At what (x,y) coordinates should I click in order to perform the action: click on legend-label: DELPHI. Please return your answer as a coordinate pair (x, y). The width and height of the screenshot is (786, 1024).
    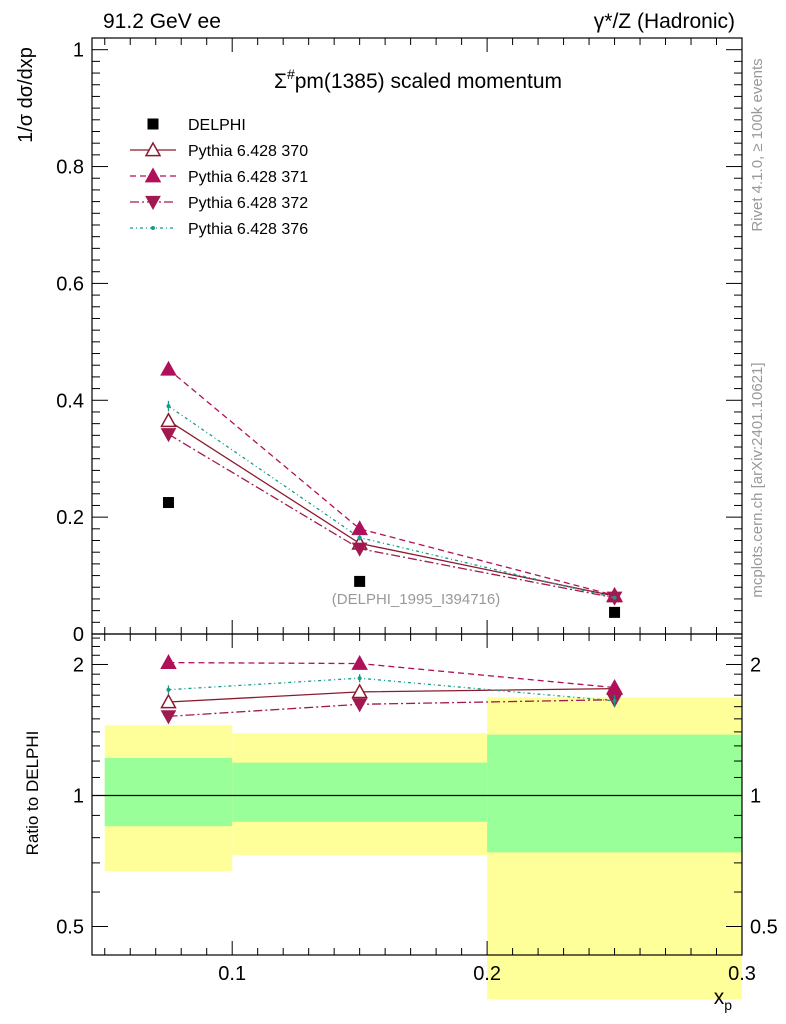
    Looking at the image, I should click on (217, 125).